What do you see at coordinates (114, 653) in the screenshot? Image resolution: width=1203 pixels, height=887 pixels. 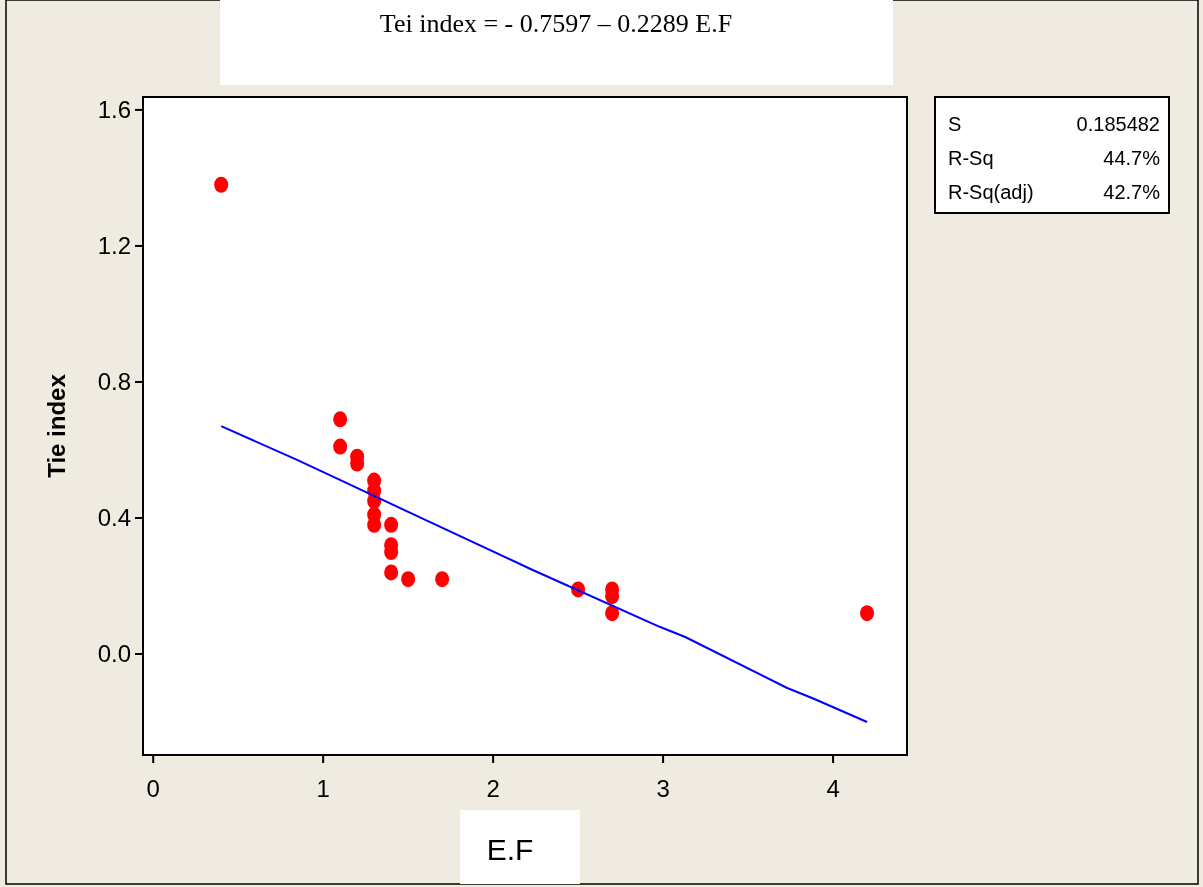 I see `y-tick-label: 0.0` at bounding box center [114, 653].